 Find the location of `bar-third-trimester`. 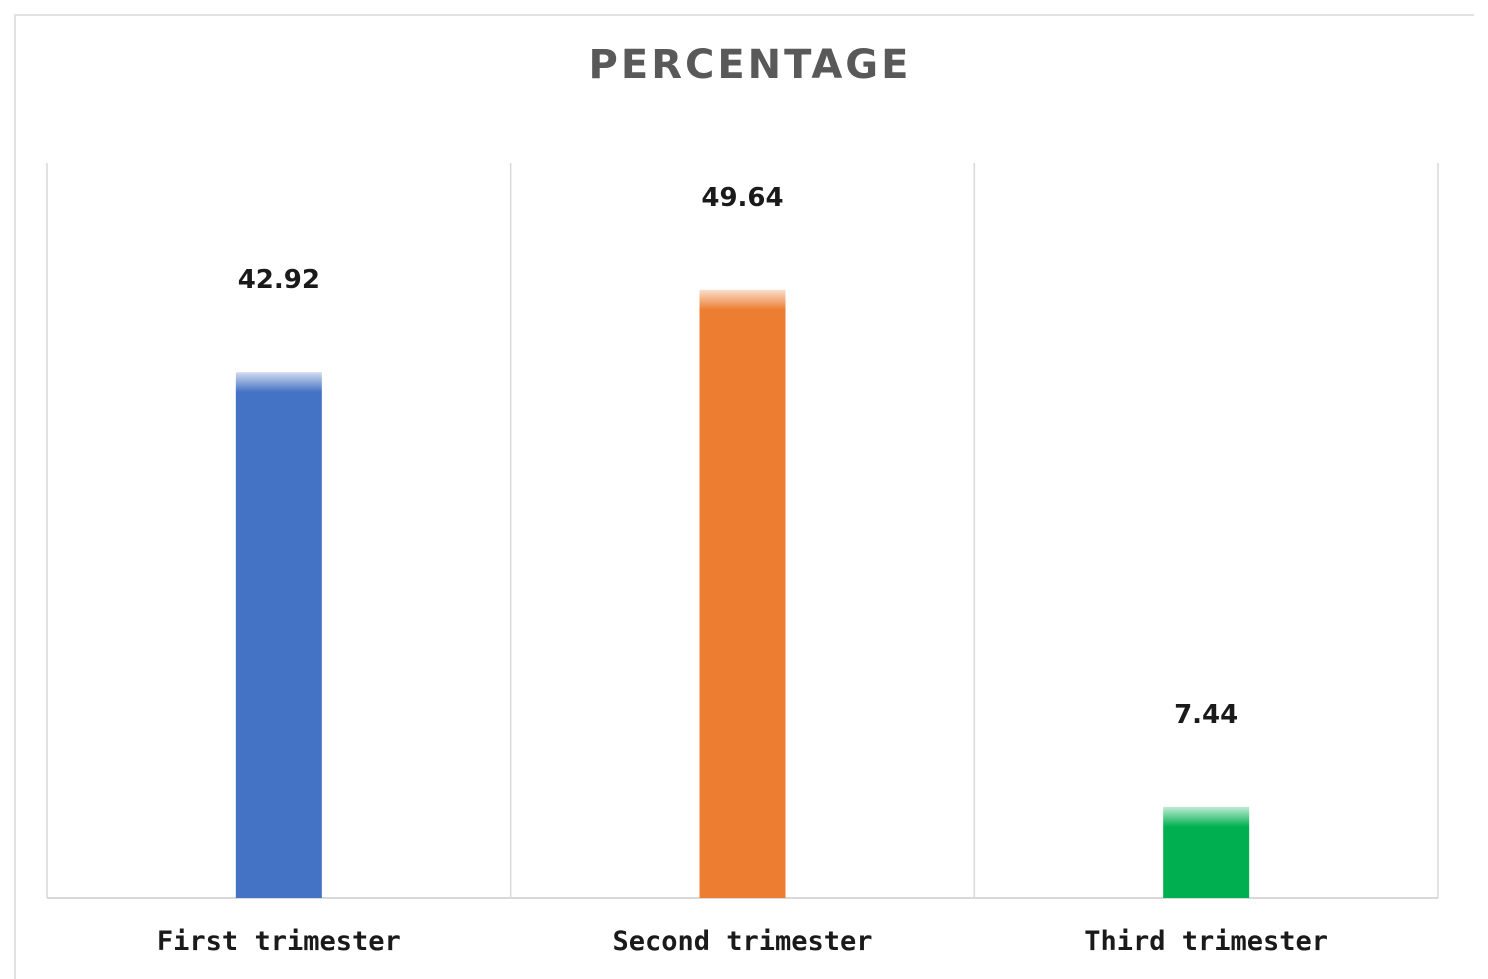

bar-third-trimester is located at coordinates (1206, 852).